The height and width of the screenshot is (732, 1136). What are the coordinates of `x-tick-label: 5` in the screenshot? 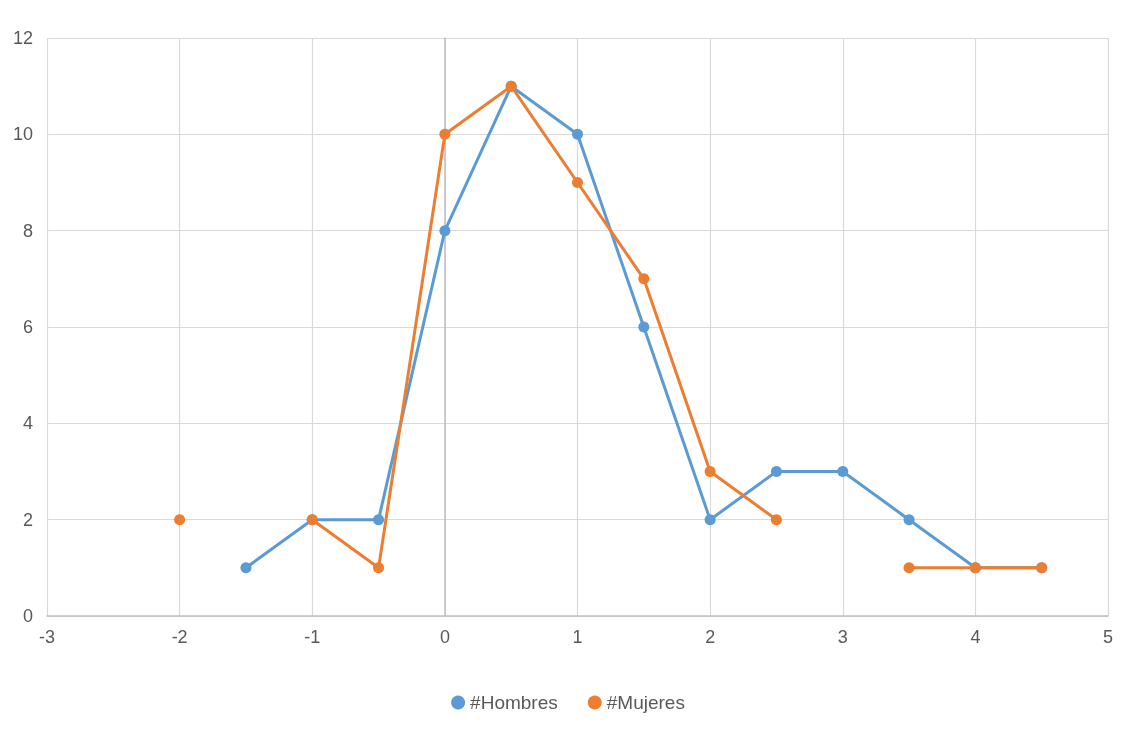 It's located at (1108, 637).